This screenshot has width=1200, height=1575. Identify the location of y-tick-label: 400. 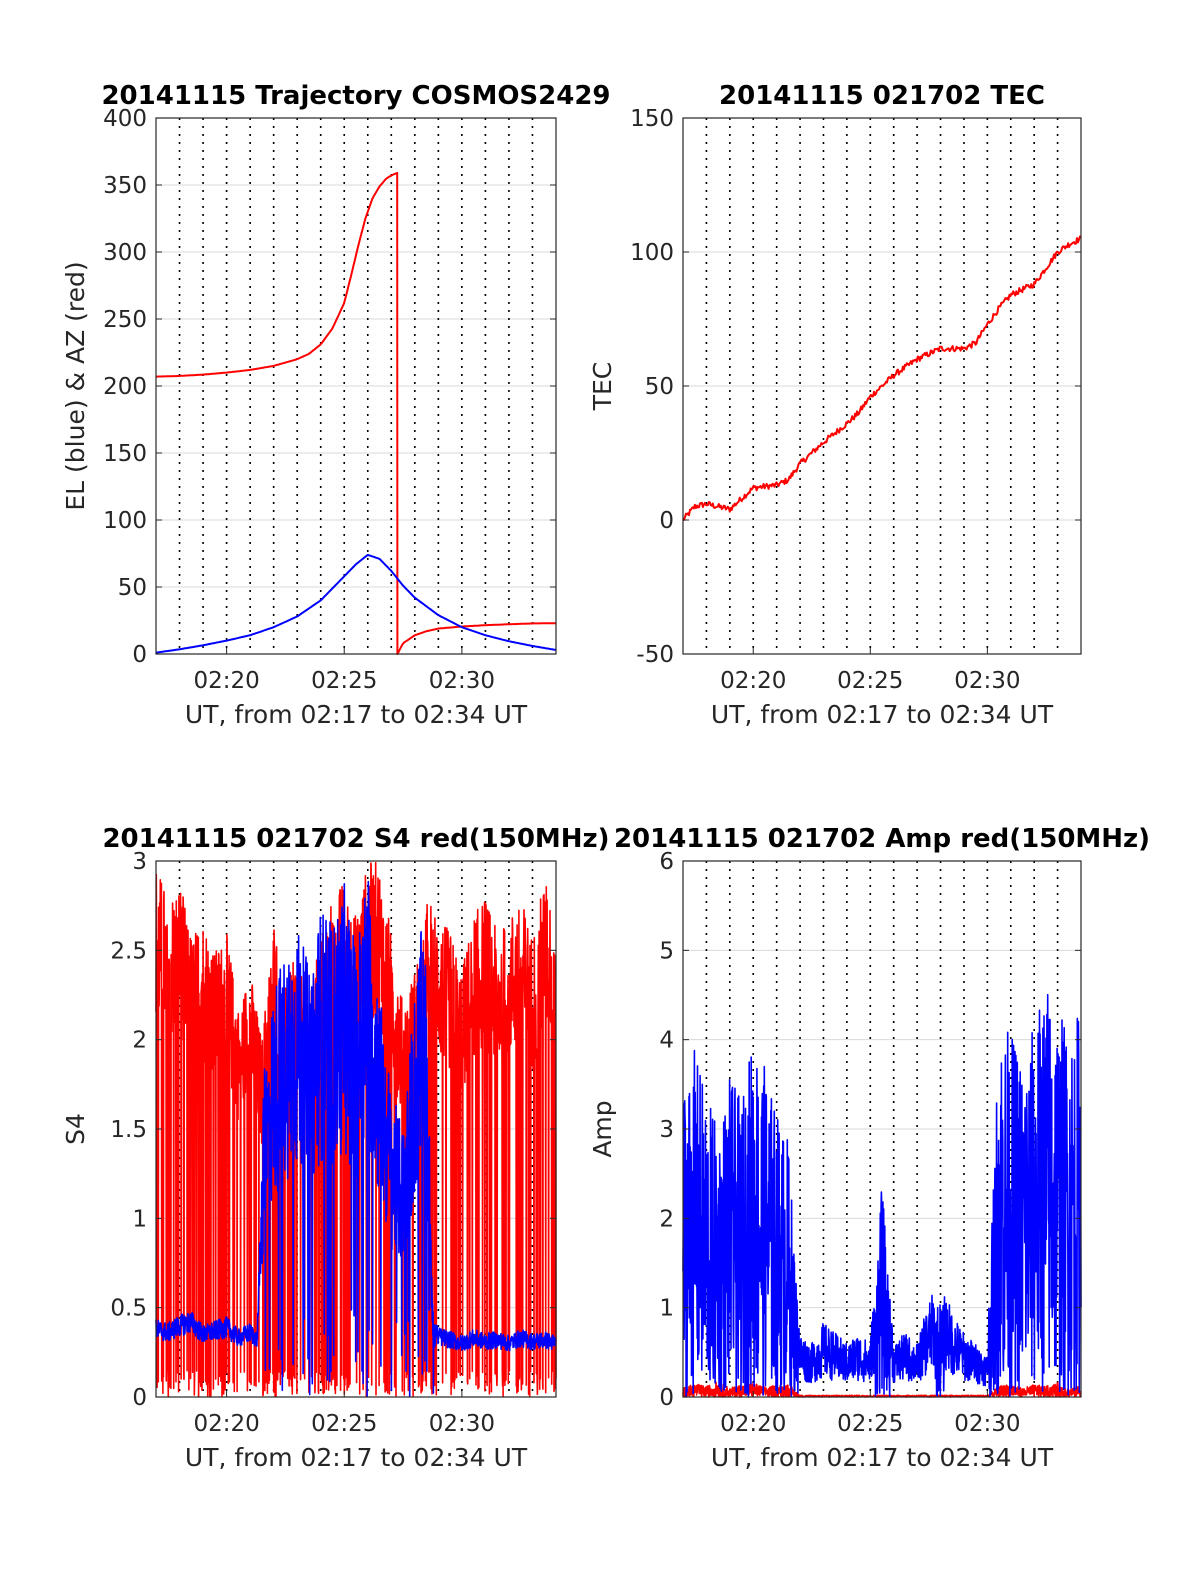
(125, 119).